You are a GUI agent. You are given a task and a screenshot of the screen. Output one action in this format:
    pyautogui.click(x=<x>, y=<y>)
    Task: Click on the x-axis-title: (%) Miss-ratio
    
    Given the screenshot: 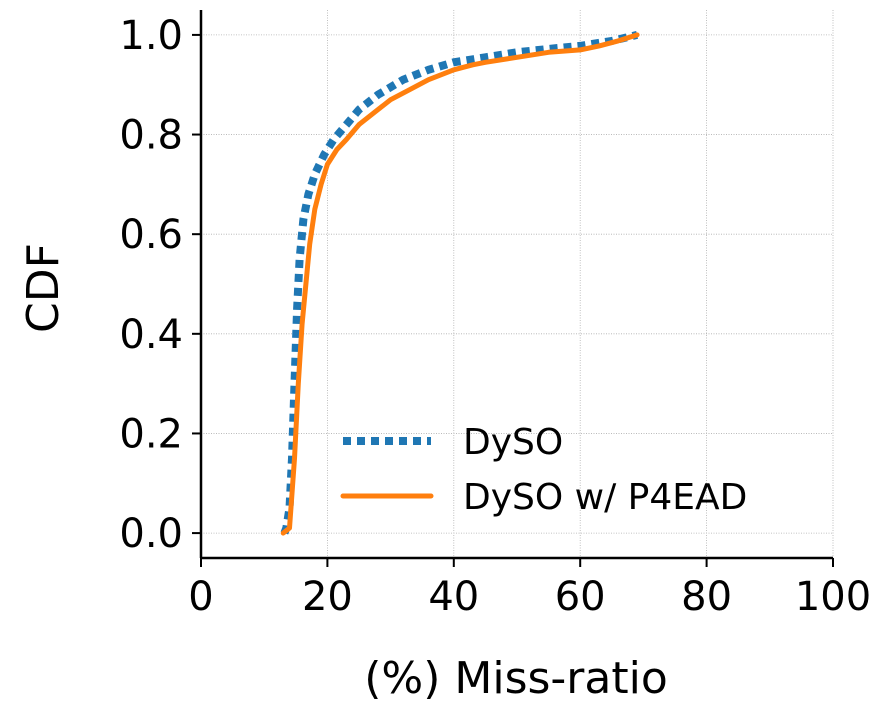 What is the action you would take?
    pyautogui.click(x=516, y=677)
    